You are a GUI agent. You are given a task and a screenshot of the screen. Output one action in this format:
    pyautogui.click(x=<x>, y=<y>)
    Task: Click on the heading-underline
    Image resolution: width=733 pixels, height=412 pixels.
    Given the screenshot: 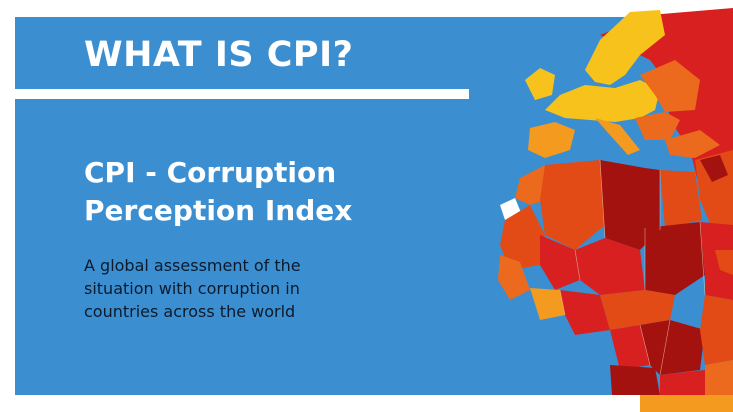 What is the action you would take?
    pyautogui.click(x=242, y=94)
    